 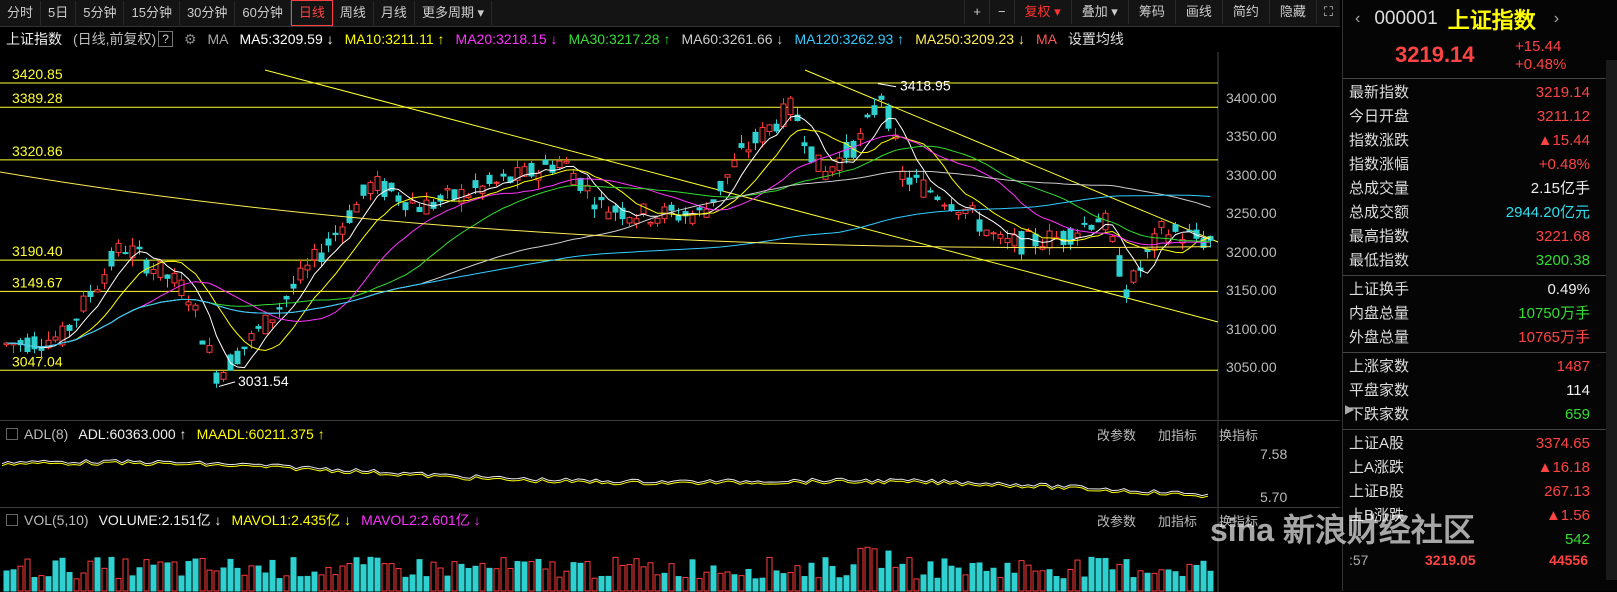 I want to click on gear-icon: ⚙, so click(x=190, y=38).